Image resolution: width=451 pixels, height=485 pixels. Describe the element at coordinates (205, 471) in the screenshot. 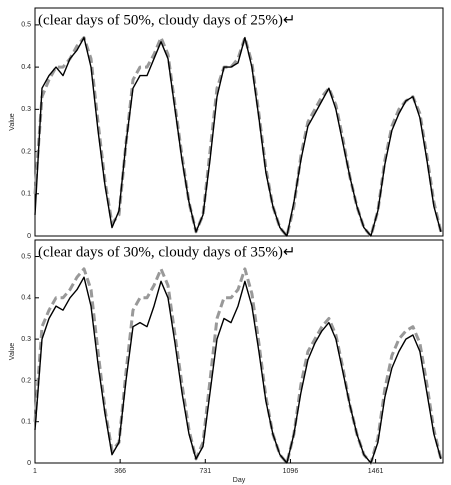

I see `x-tick-label: 731` at that location.